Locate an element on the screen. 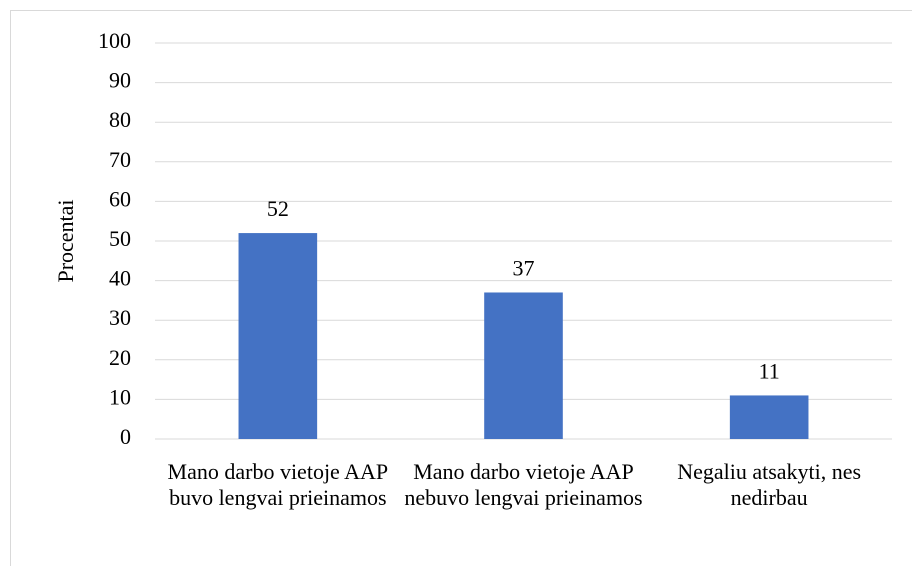 Image resolution: width=912 pixels, height=566 pixels. y-tick-label: 30 is located at coordinates (120, 317).